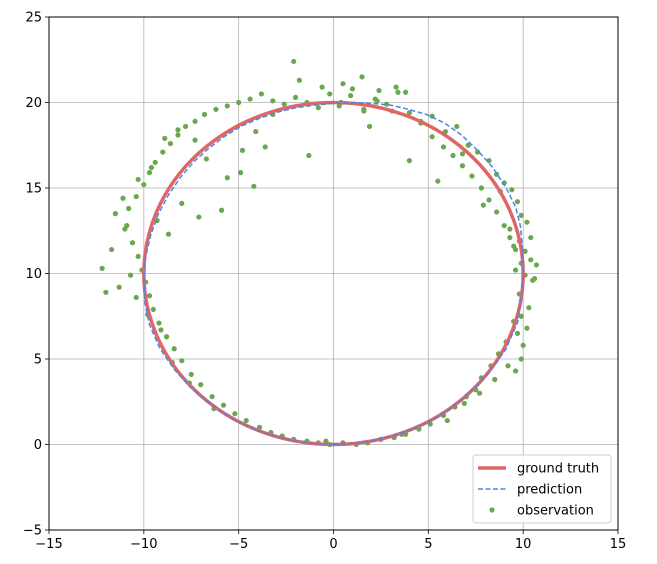 The width and height of the screenshot is (657, 564). I want to click on legend-box, so click(542, 489).